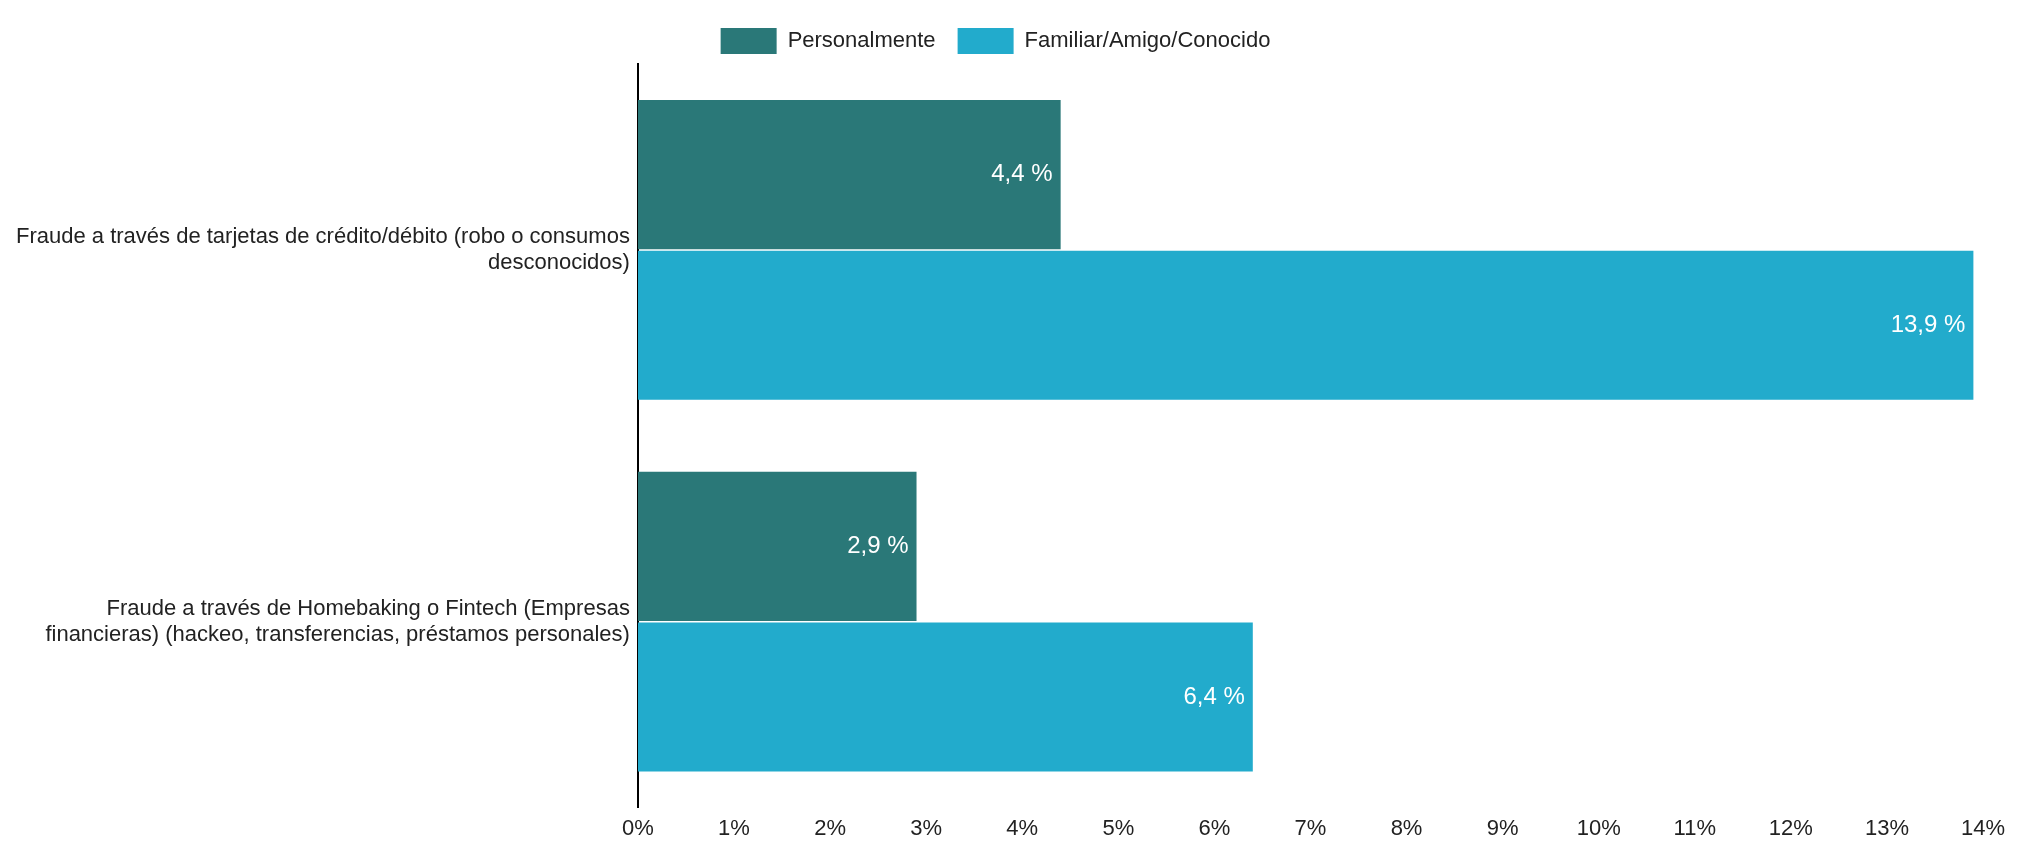 Image resolution: width=2033 pixels, height=854 pixels. Describe the element at coordinates (1214, 695) in the screenshot. I see `data-label: 6,4 %` at that location.